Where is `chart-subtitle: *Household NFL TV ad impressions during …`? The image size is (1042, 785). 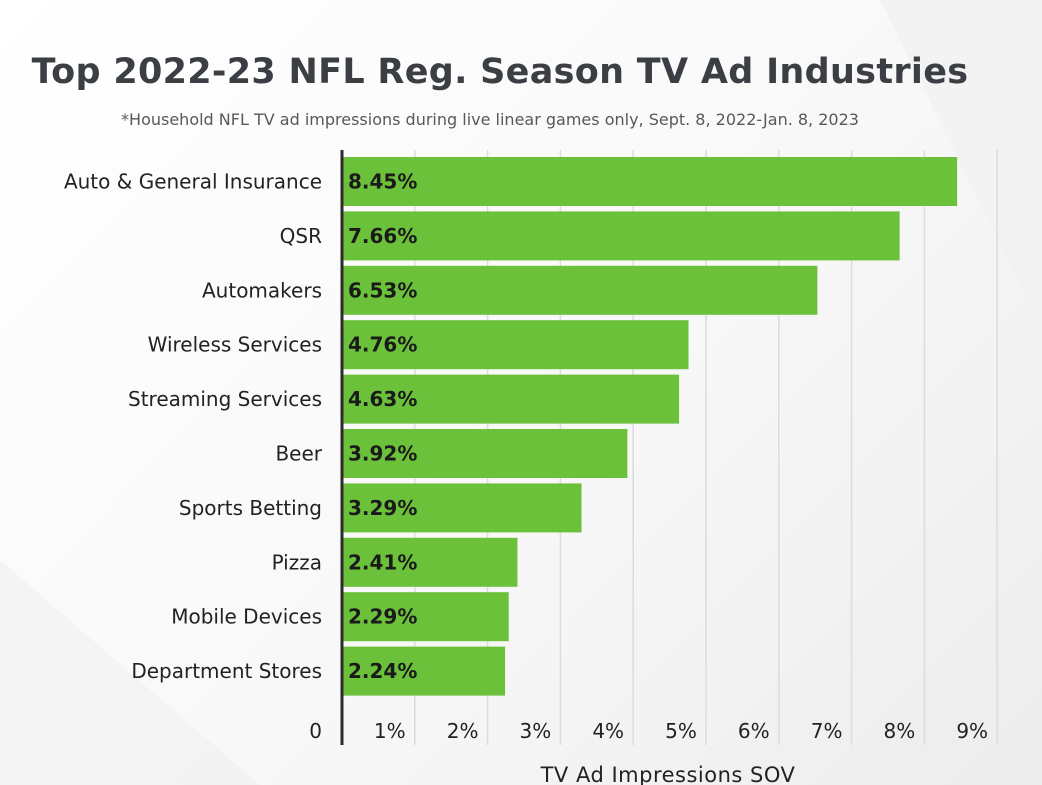
chart-subtitle: *Household NFL TV ad impressions during … is located at coordinates (490, 119).